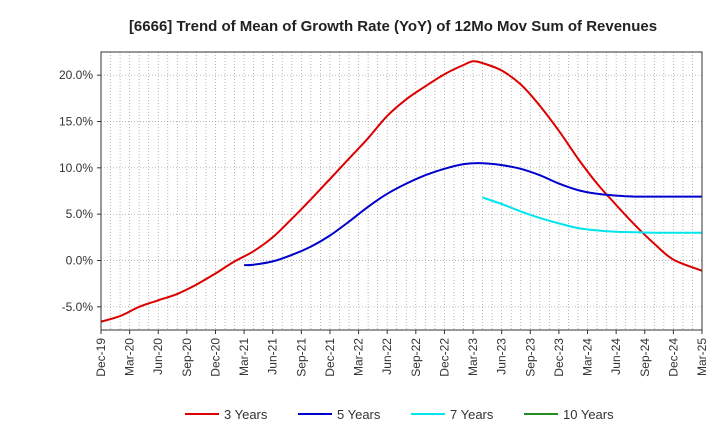  Describe the element at coordinates (330, 357) in the screenshot. I see `x-tick-label: Dec-21` at that location.